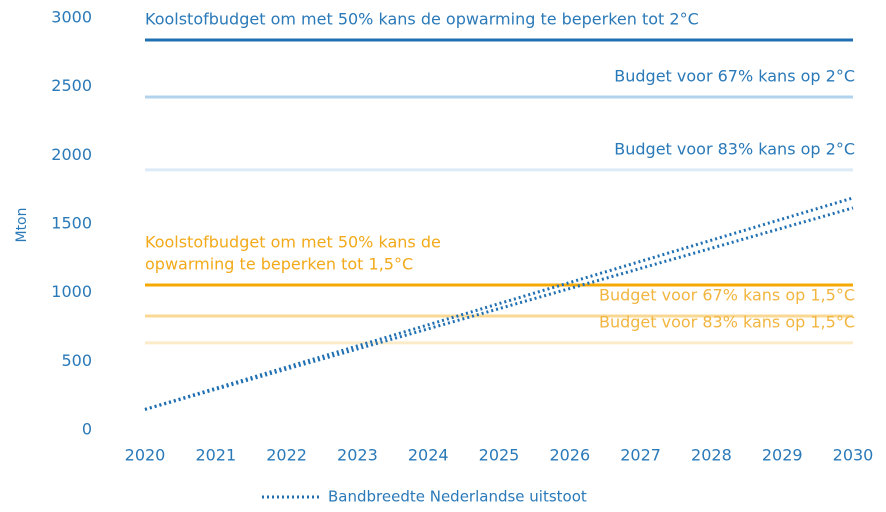  What do you see at coordinates (71, 17) in the screenshot?
I see `y-tick-label: 3000` at bounding box center [71, 17].